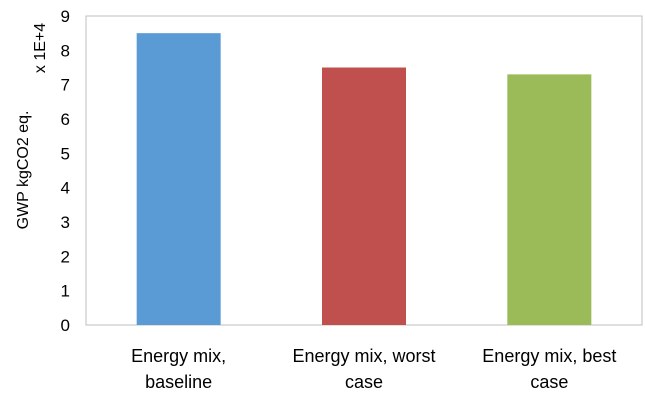  Describe the element at coordinates (178, 356) in the screenshot. I see `category-label: Energy mix,` at that location.